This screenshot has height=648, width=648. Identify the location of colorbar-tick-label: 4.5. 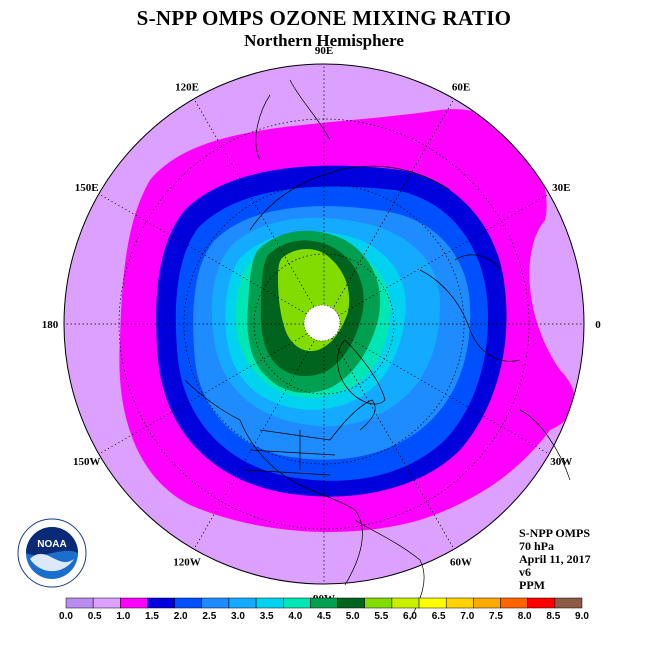
(324, 616).